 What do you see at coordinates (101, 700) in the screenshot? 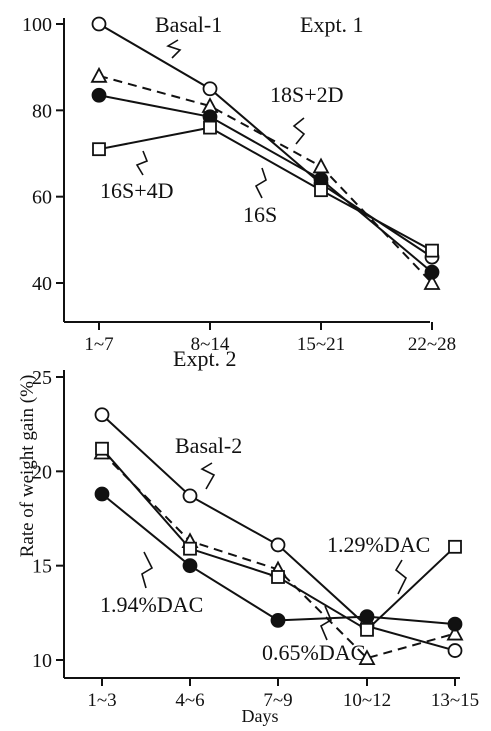
I see `x-tick-label: 1~3` at bounding box center [101, 700].